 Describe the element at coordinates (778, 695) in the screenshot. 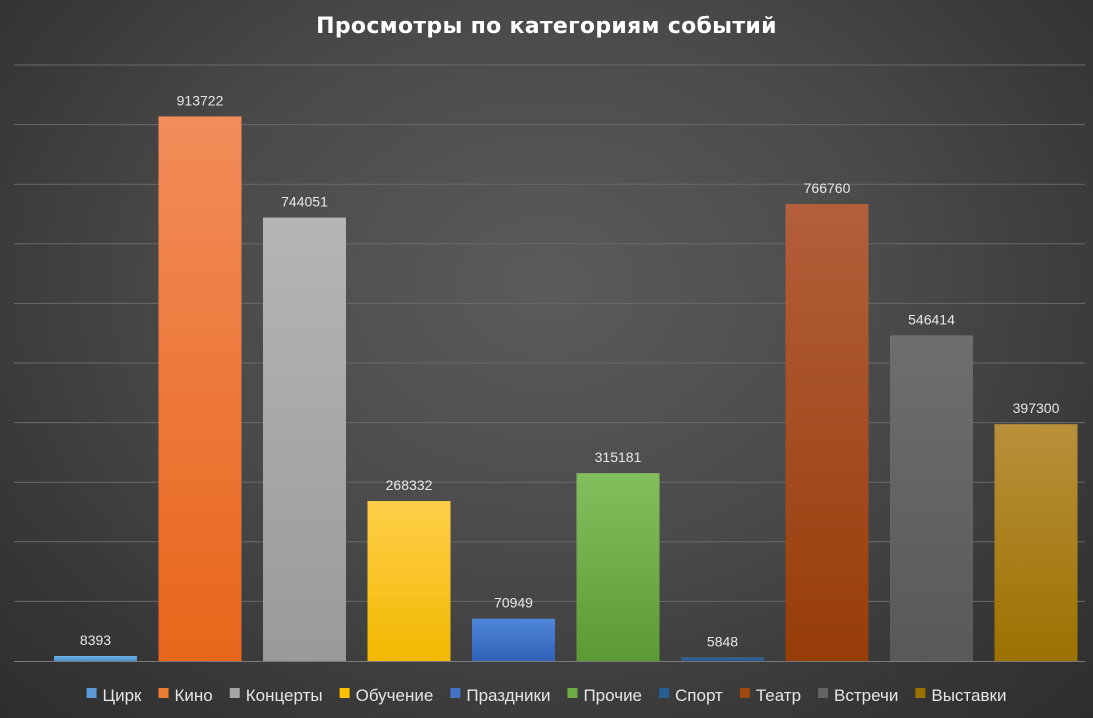

I see `legend-label-8: Театр` at that location.